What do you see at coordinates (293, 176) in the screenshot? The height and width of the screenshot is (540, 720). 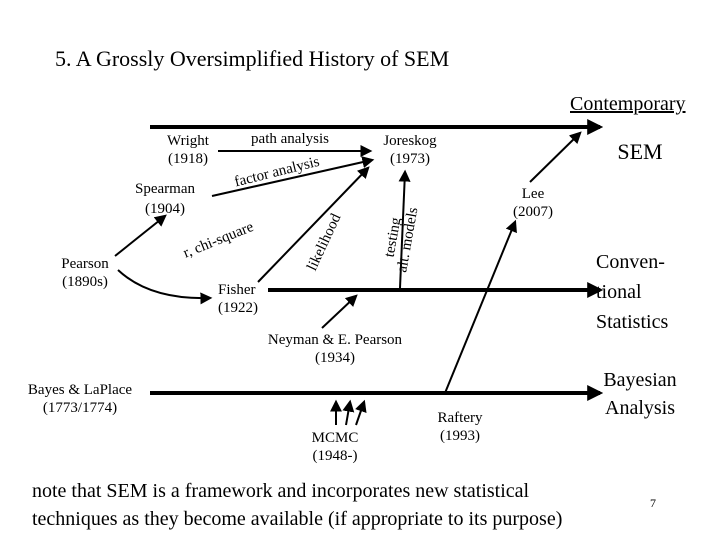 I see `factor-arrow` at bounding box center [293, 176].